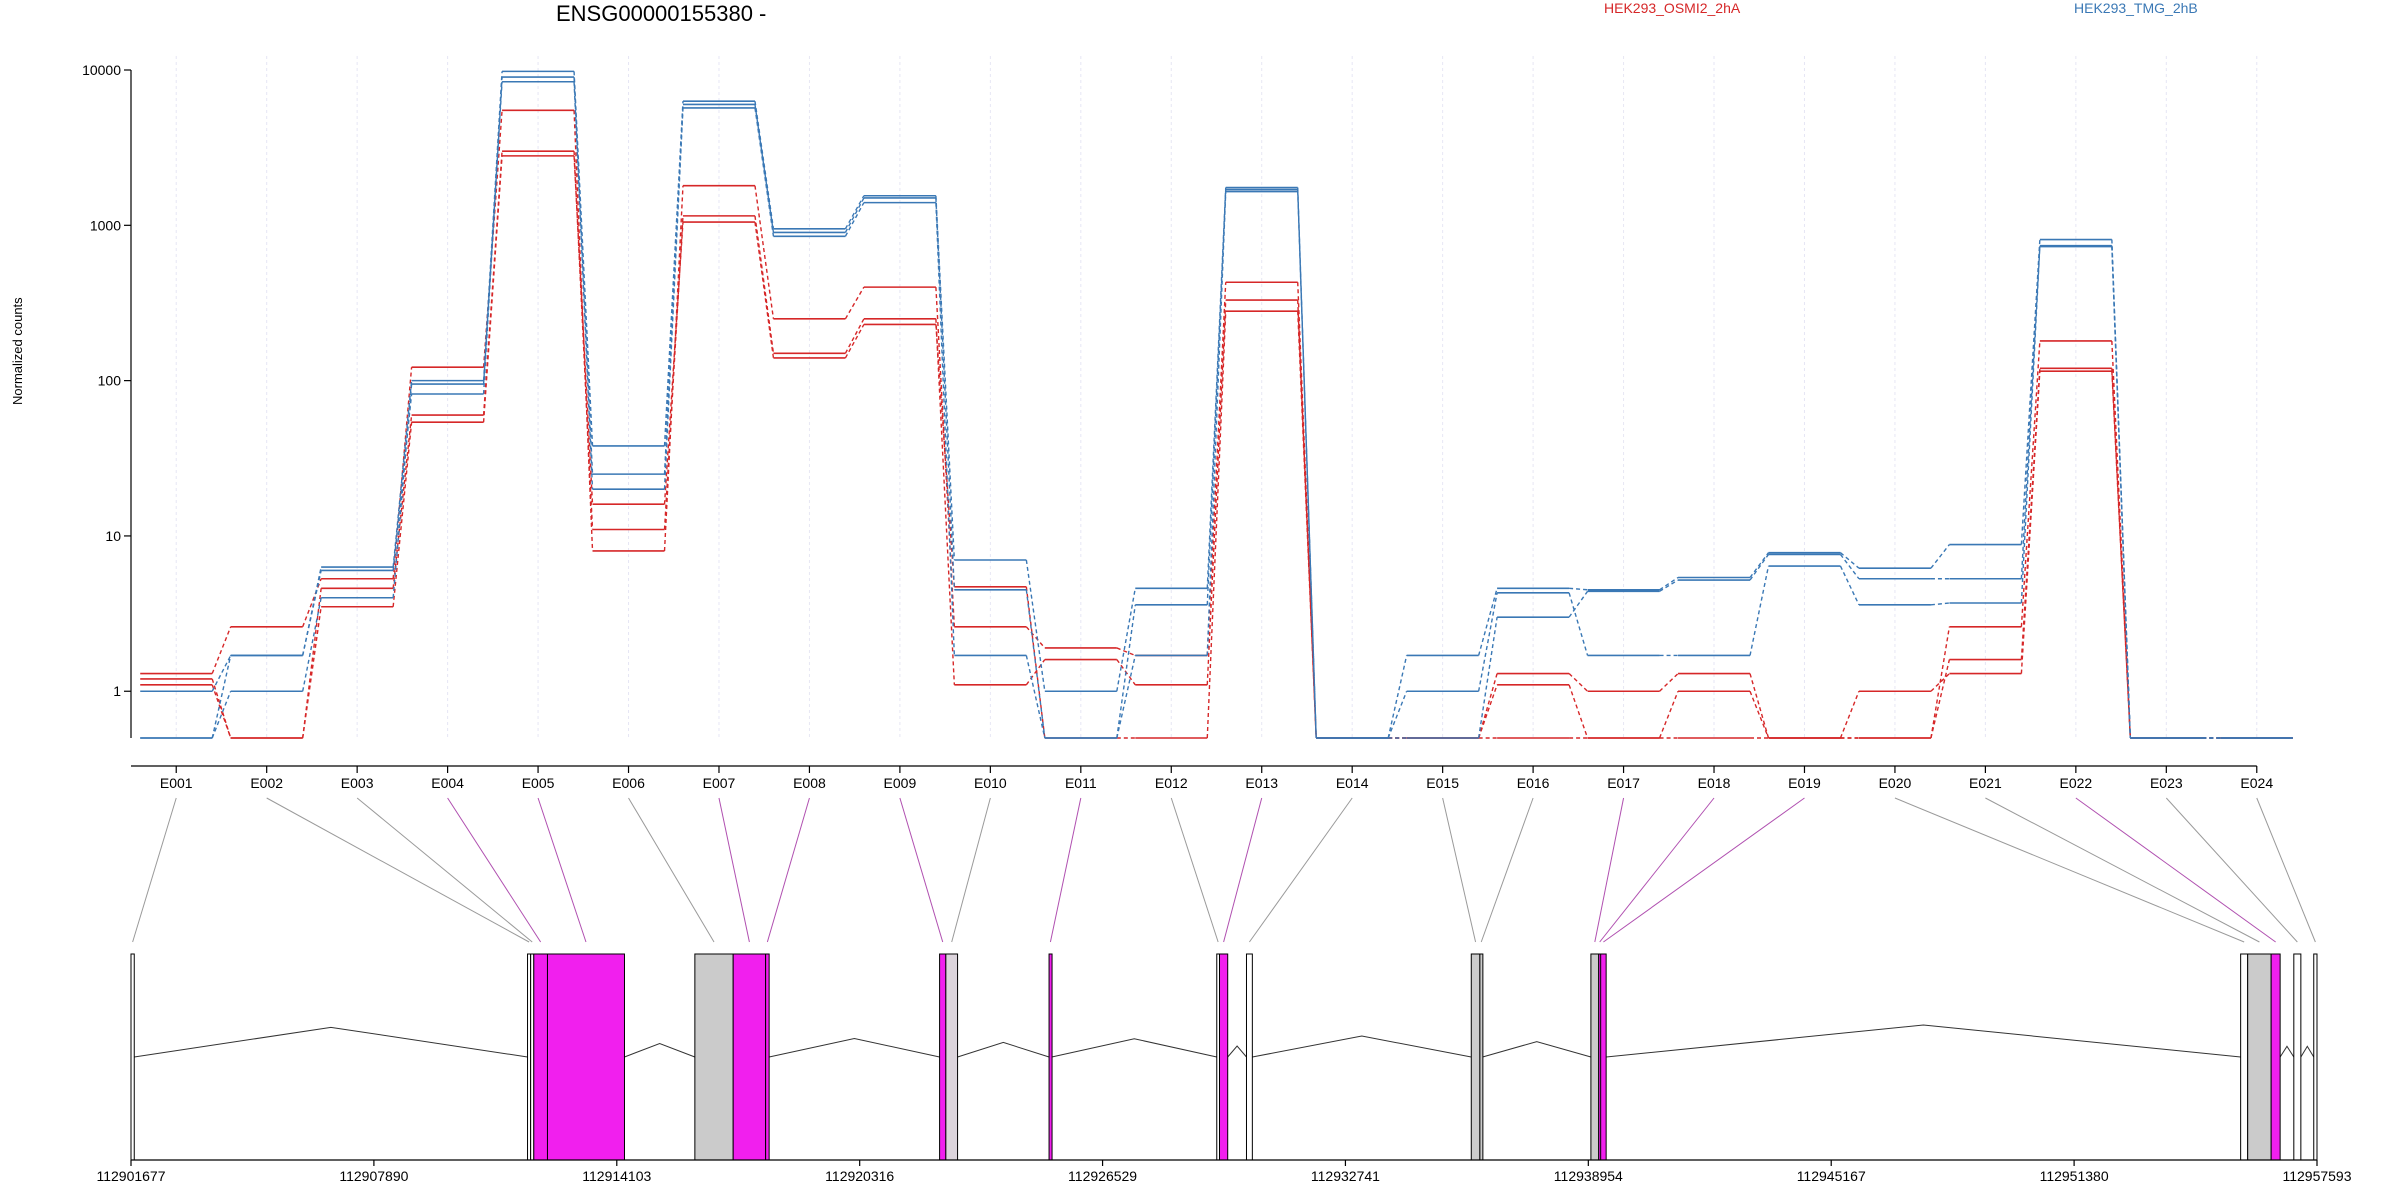 The width and height of the screenshot is (2400, 1200). What do you see at coordinates (2076, 783) in the screenshot?
I see `x-tick-label: E022` at bounding box center [2076, 783].